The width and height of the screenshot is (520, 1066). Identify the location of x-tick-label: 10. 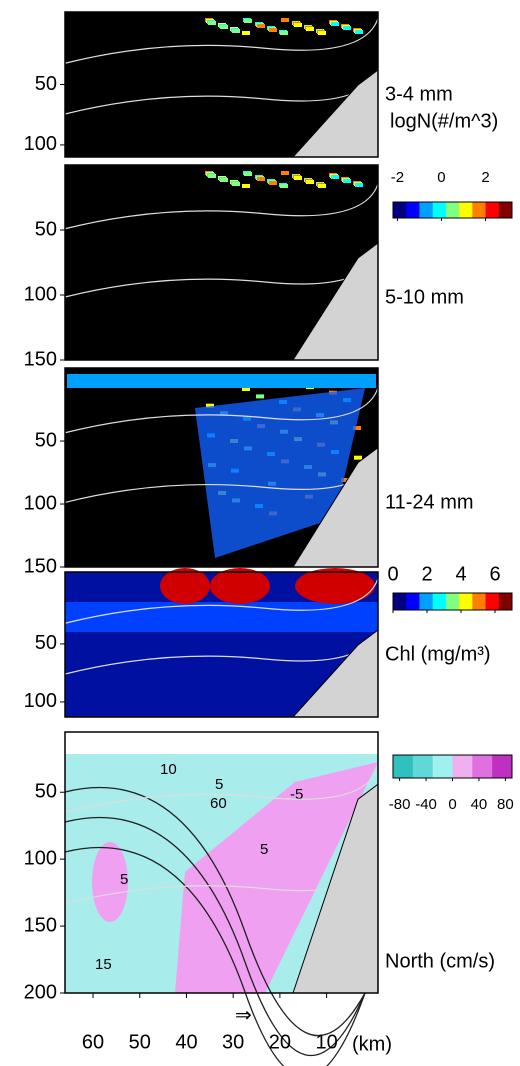
(326, 1042).